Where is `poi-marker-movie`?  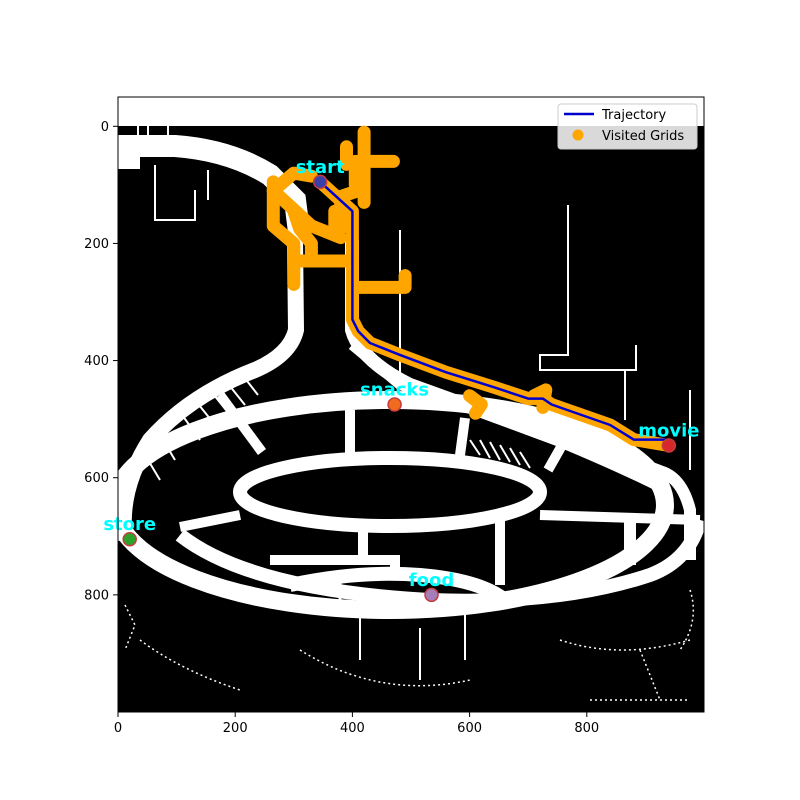 poi-marker-movie is located at coordinates (669, 445).